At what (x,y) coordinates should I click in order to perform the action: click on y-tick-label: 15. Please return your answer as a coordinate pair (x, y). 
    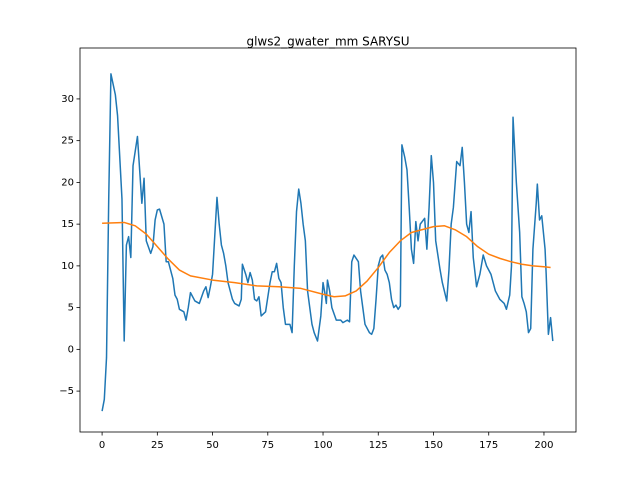
    Looking at the image, I should click on (67, 224).